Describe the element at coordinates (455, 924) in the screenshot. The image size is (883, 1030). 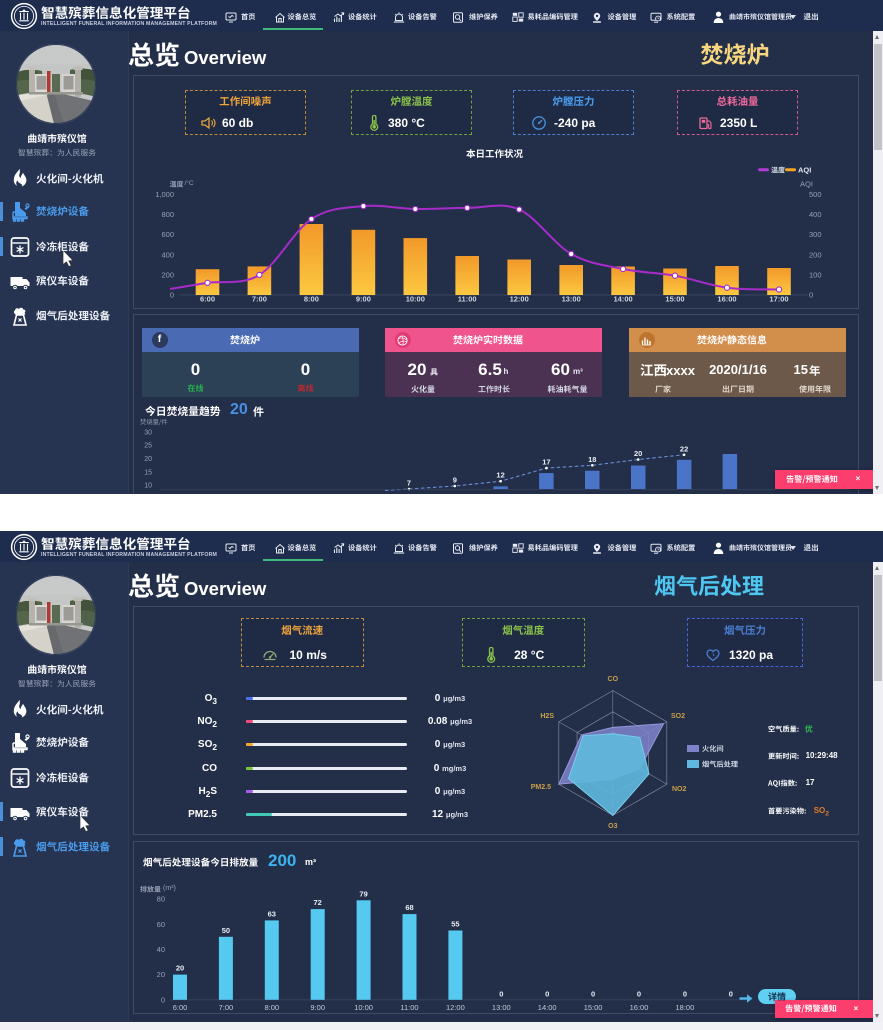
I see `svg-text: 55` at that location.